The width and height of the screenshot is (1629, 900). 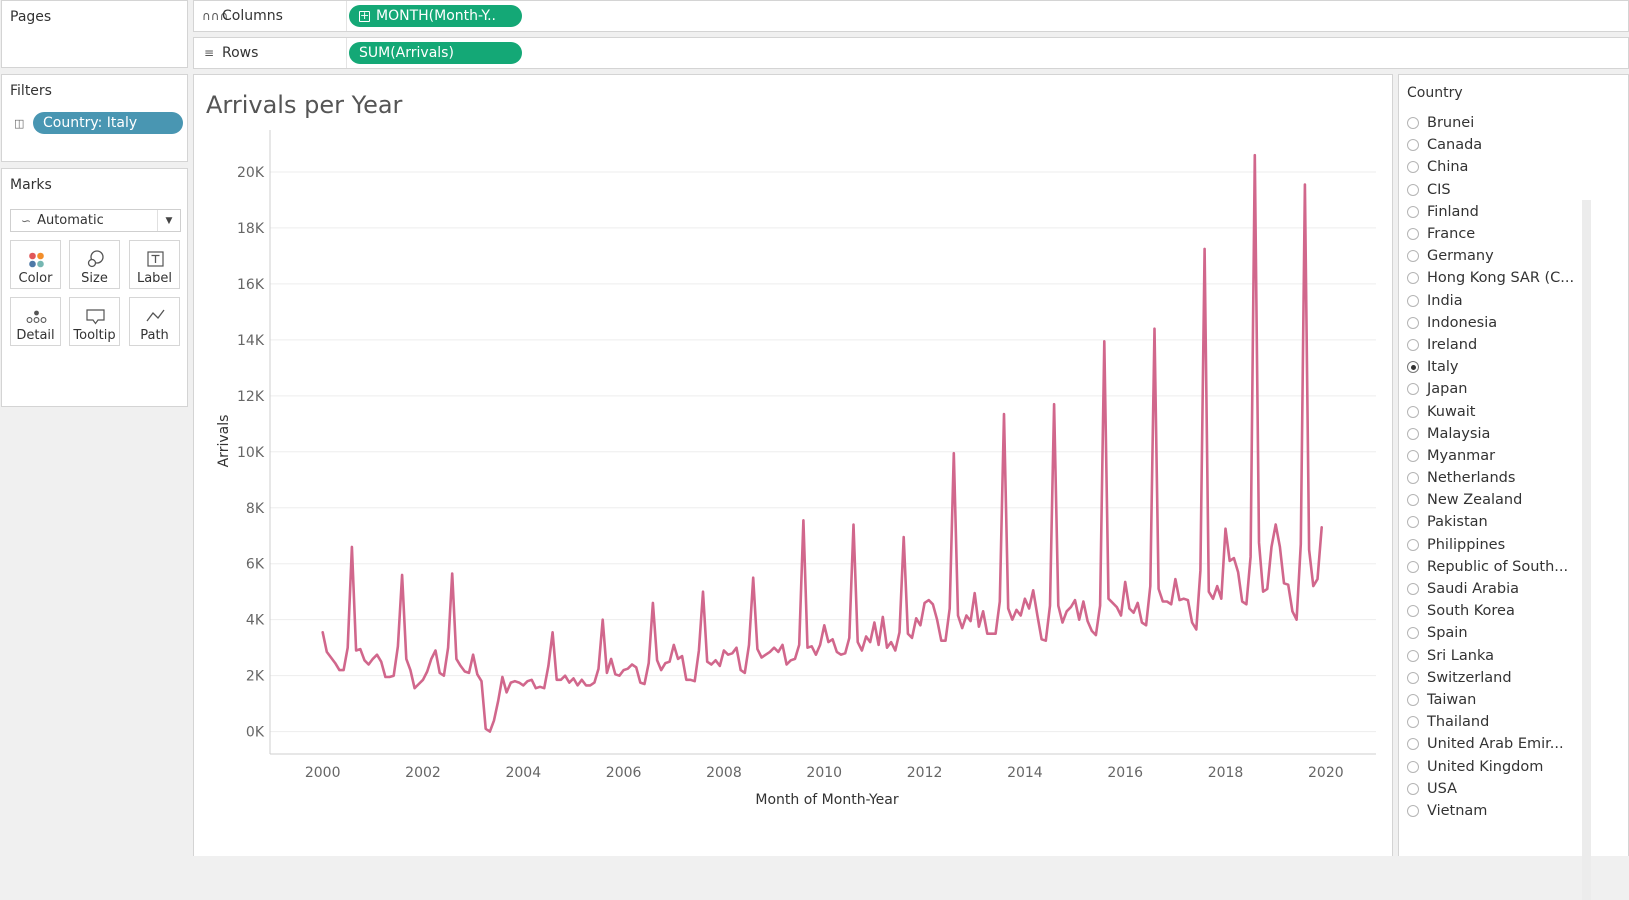 I want to click on country-option: Spain, so click(x=1489, y=633).